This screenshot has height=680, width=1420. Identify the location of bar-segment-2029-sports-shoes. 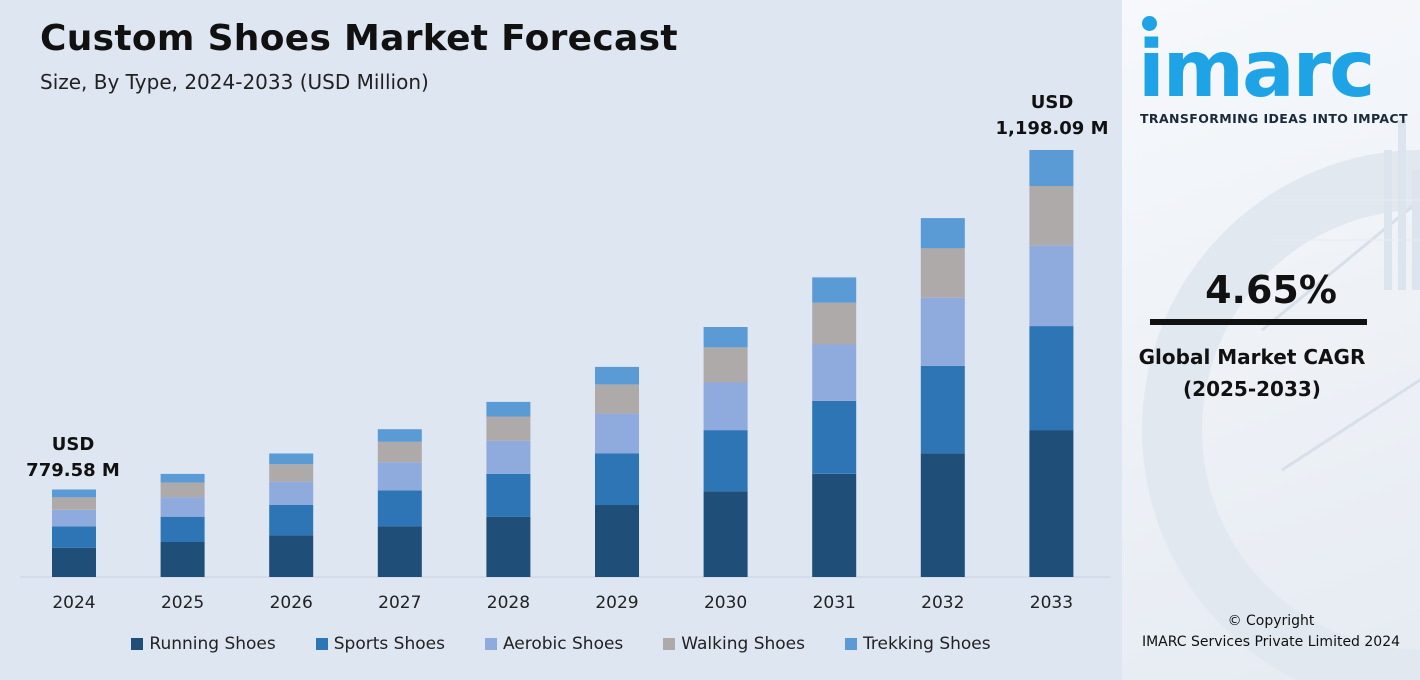
(617, 479).